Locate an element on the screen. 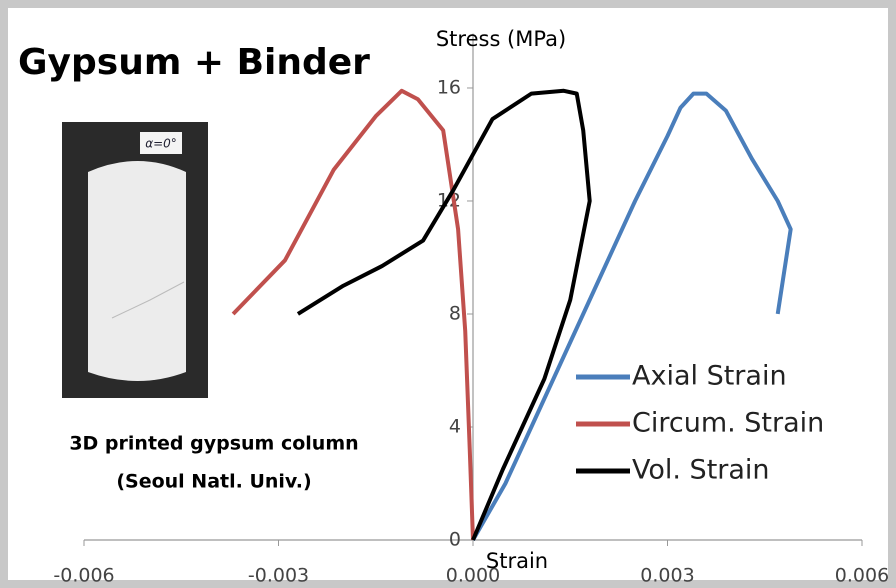 Image resolution: width=896 pixels, height=588 pixels. legend-label: Circum. Strain is located at coordinates (728, 423).